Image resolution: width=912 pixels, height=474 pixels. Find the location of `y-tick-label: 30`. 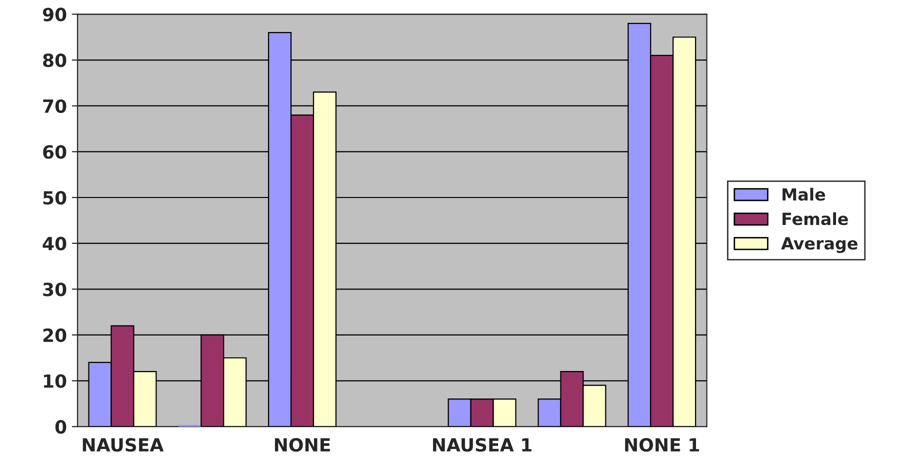

y-tick-label: 30 is located at coordinates (54, 289).